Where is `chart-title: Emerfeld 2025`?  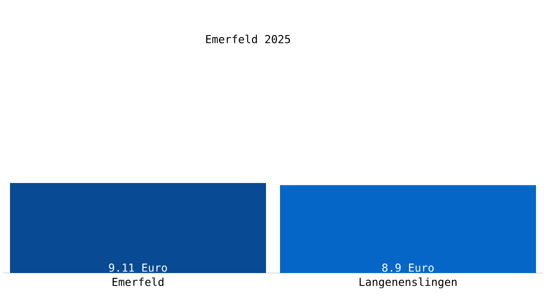 chart-title: Emerfeld 2025 is located at coordinates (248, 39).